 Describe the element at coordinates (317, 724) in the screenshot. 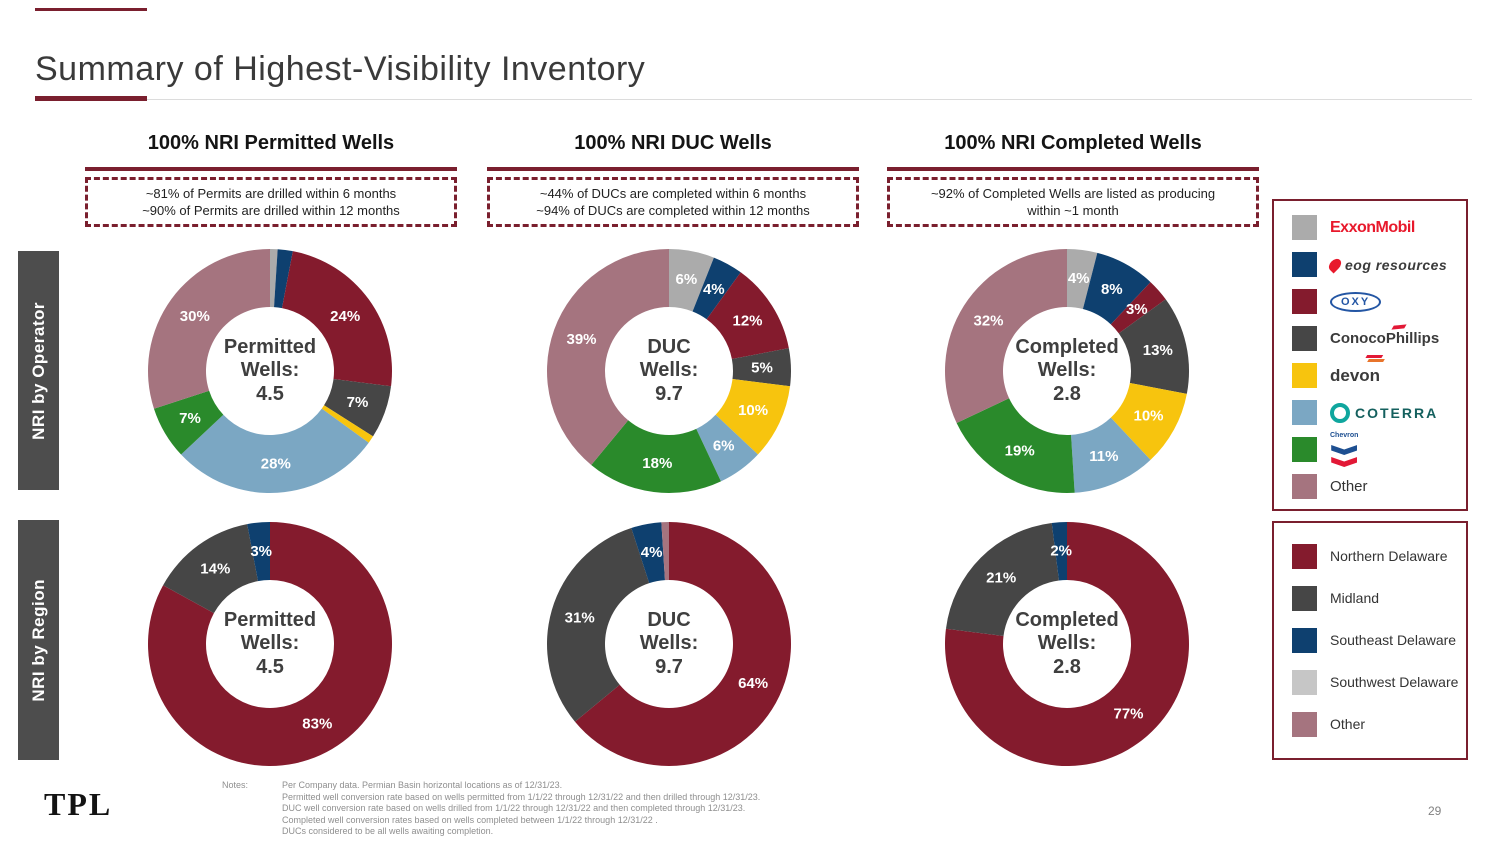

I see `slice-label-northern-delaware: 83%` at that location.